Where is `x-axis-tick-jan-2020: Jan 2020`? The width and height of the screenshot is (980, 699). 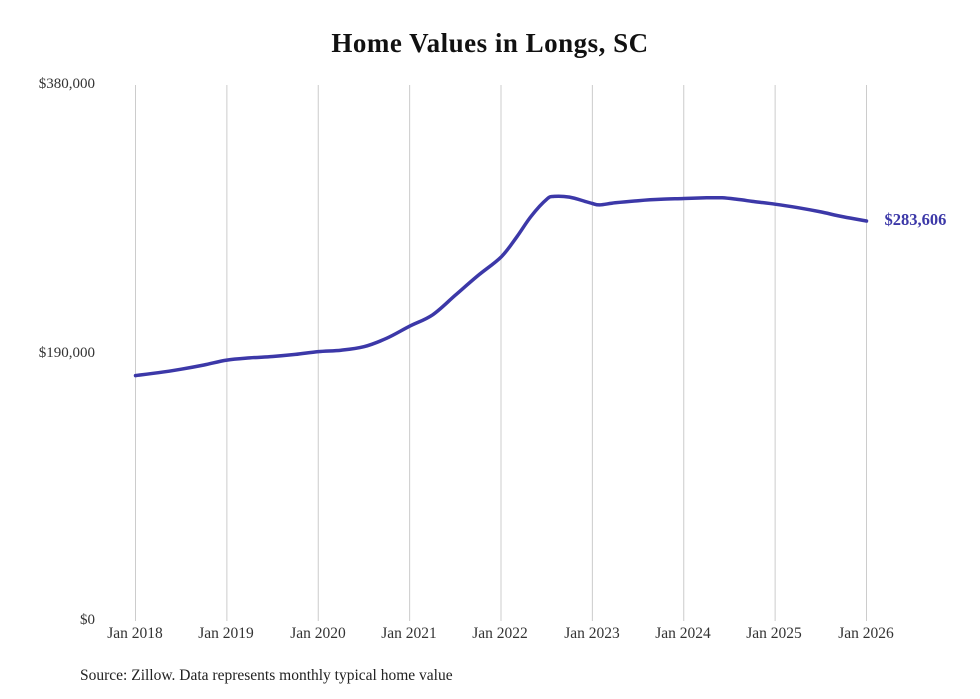
x-axis-tick-jan-2020: Jan 2020 is located at coordinates (318, 633).